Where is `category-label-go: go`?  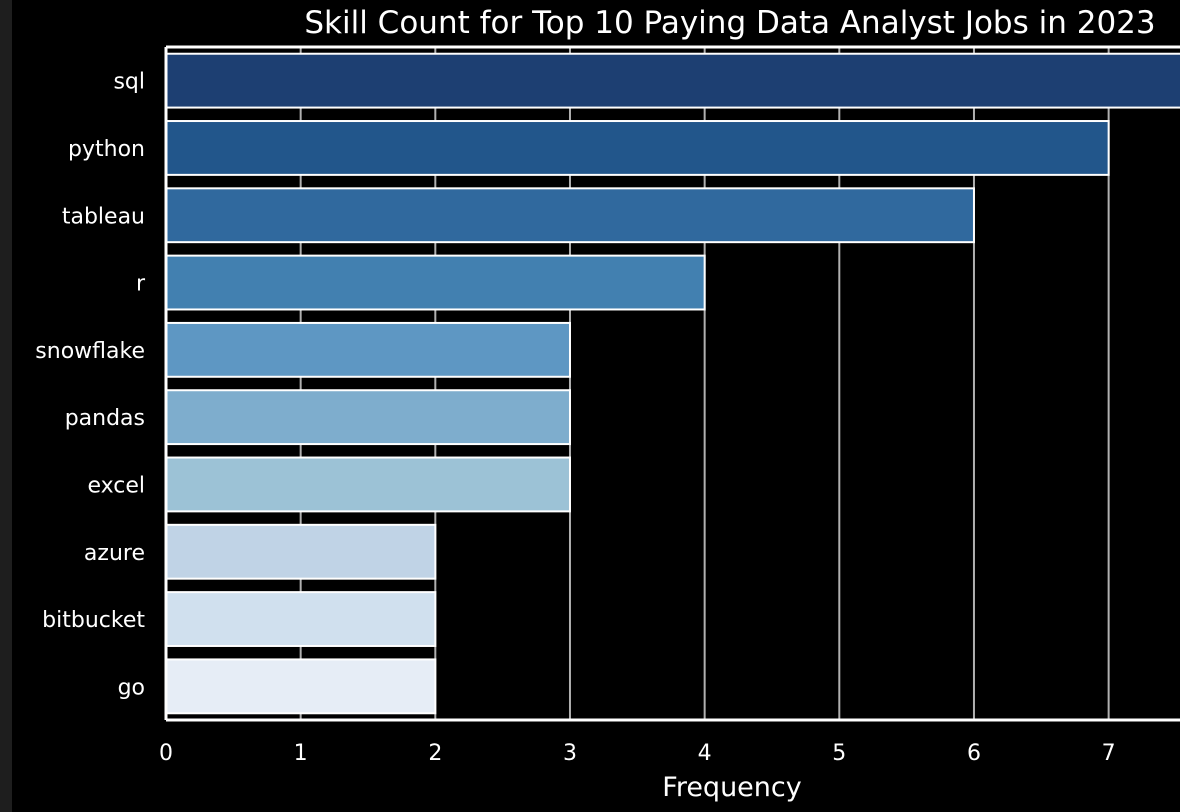
category-label-go: go is located at coordinates (131, 687).